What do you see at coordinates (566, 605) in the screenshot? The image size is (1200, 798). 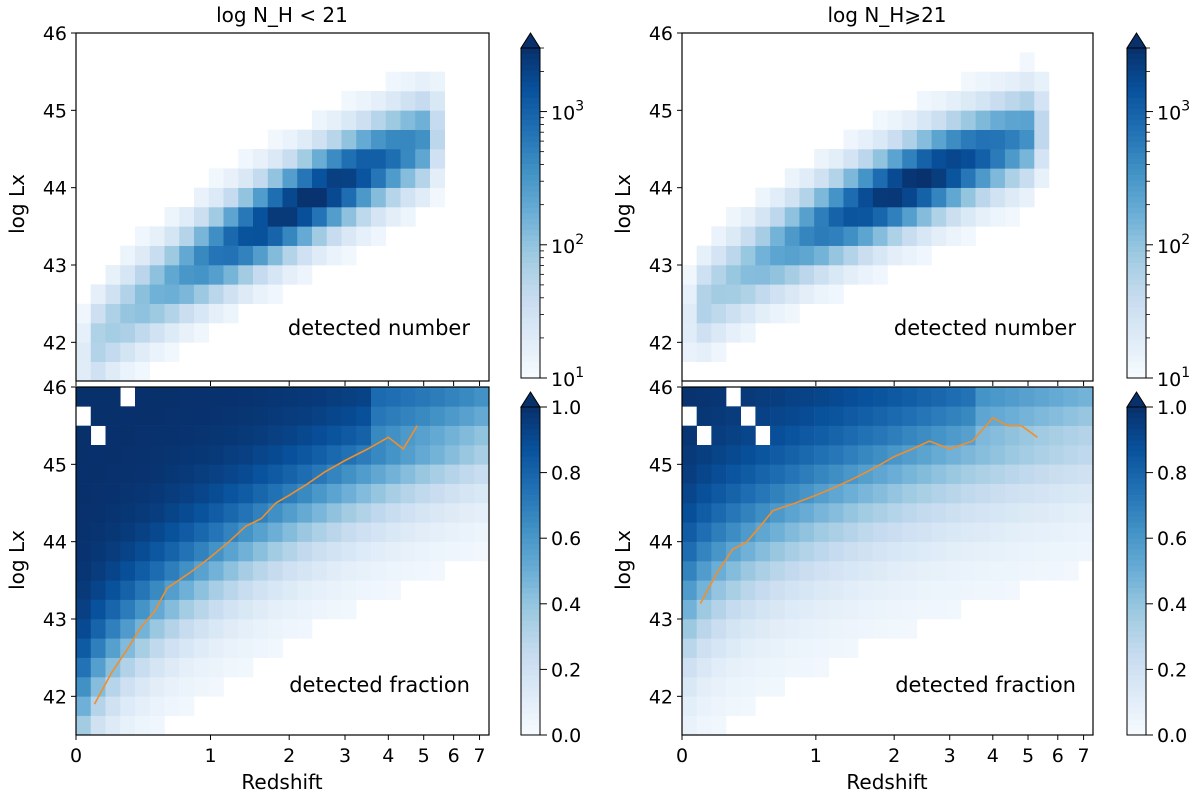 I see `colorbar-tick-label: 0.4` at bounding box center [566, 605].